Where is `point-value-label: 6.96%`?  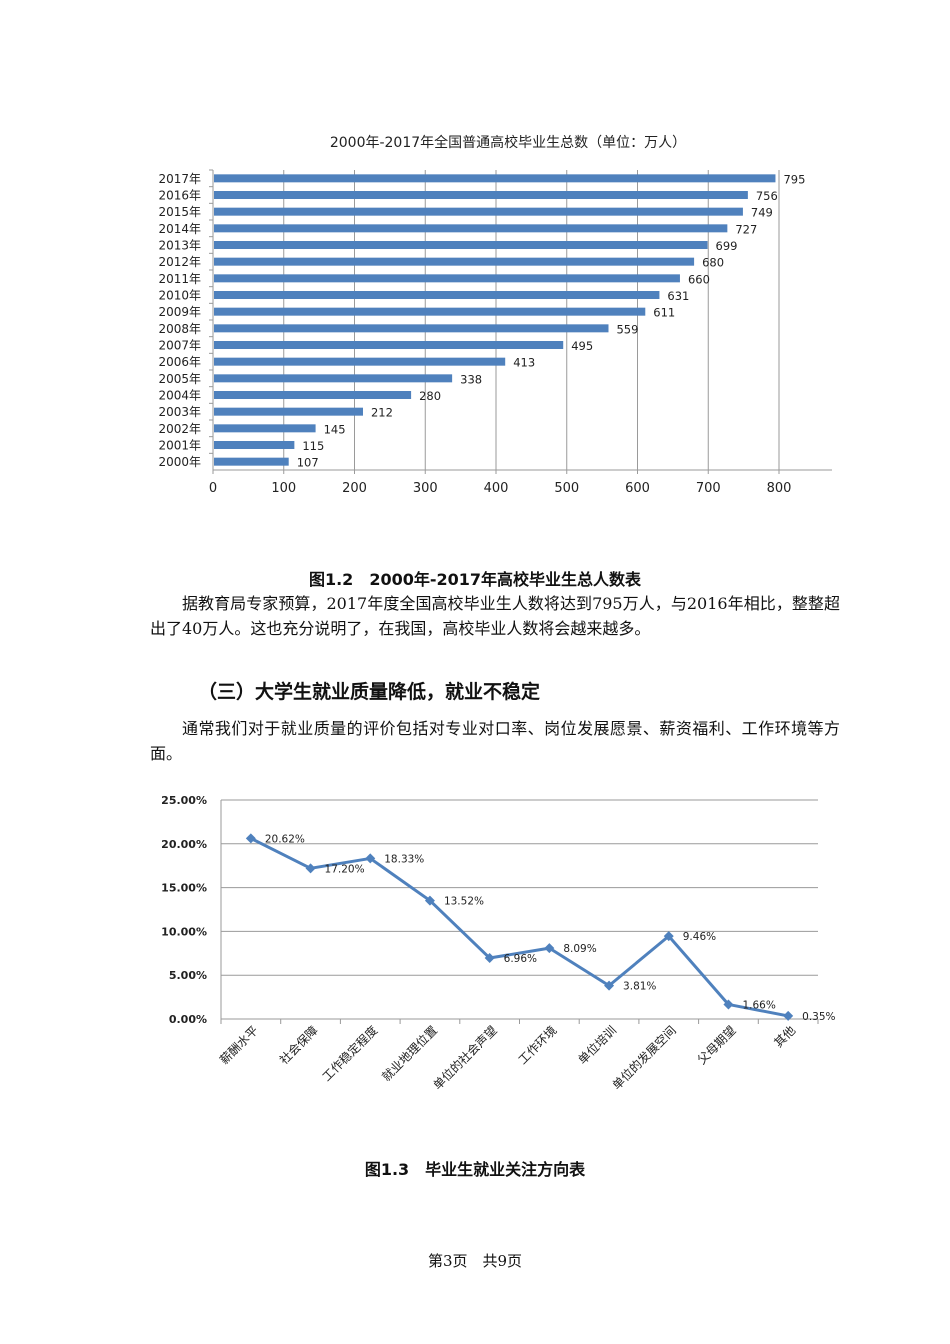 point-value-label: 6.96% is located at coordinates (520, 959).